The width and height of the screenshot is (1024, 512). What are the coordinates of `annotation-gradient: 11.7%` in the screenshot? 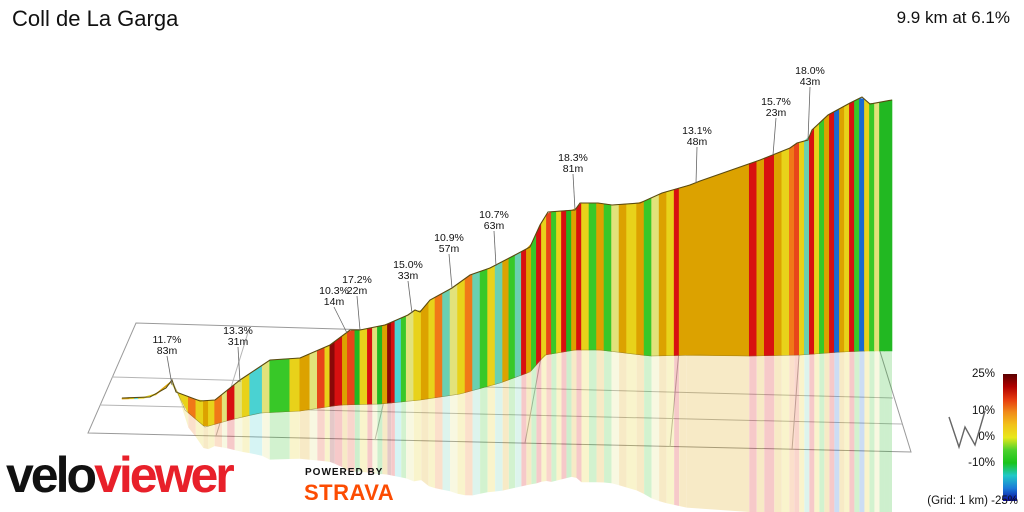 It's located at (167, 340).